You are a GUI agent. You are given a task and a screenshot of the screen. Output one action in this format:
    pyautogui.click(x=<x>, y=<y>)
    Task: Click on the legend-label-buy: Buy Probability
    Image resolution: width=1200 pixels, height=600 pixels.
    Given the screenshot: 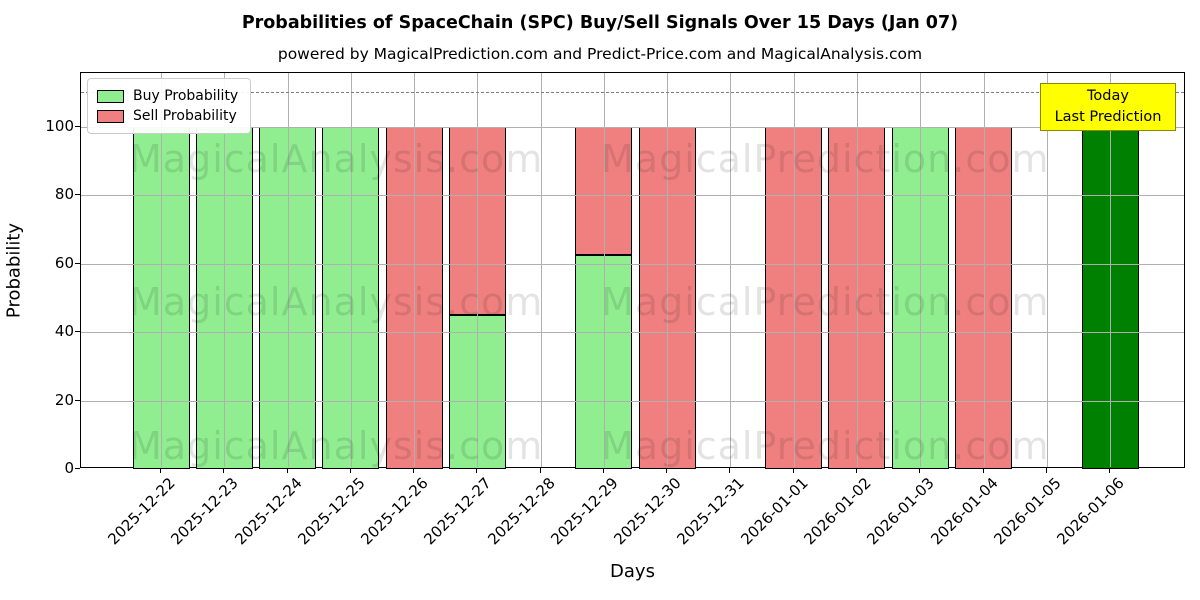 What is the action you would take?
    pyautogui.click(x=186, y=96)
    